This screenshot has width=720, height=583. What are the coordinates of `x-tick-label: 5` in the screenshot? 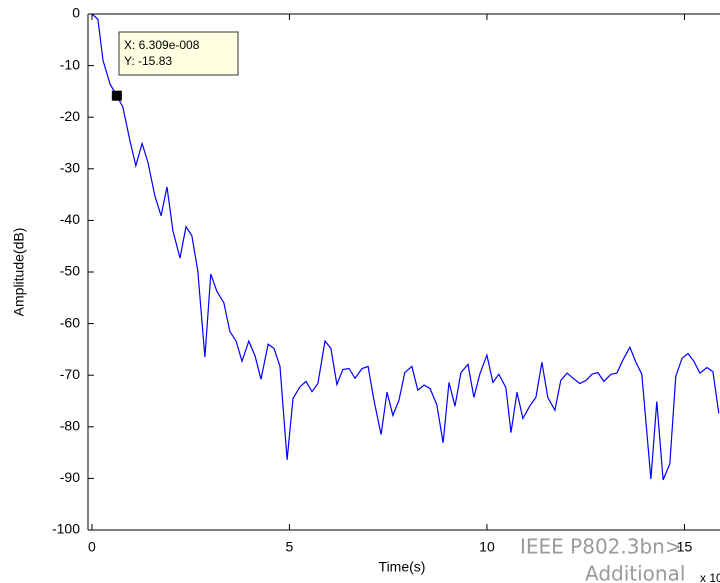 It's located at (290, 547).